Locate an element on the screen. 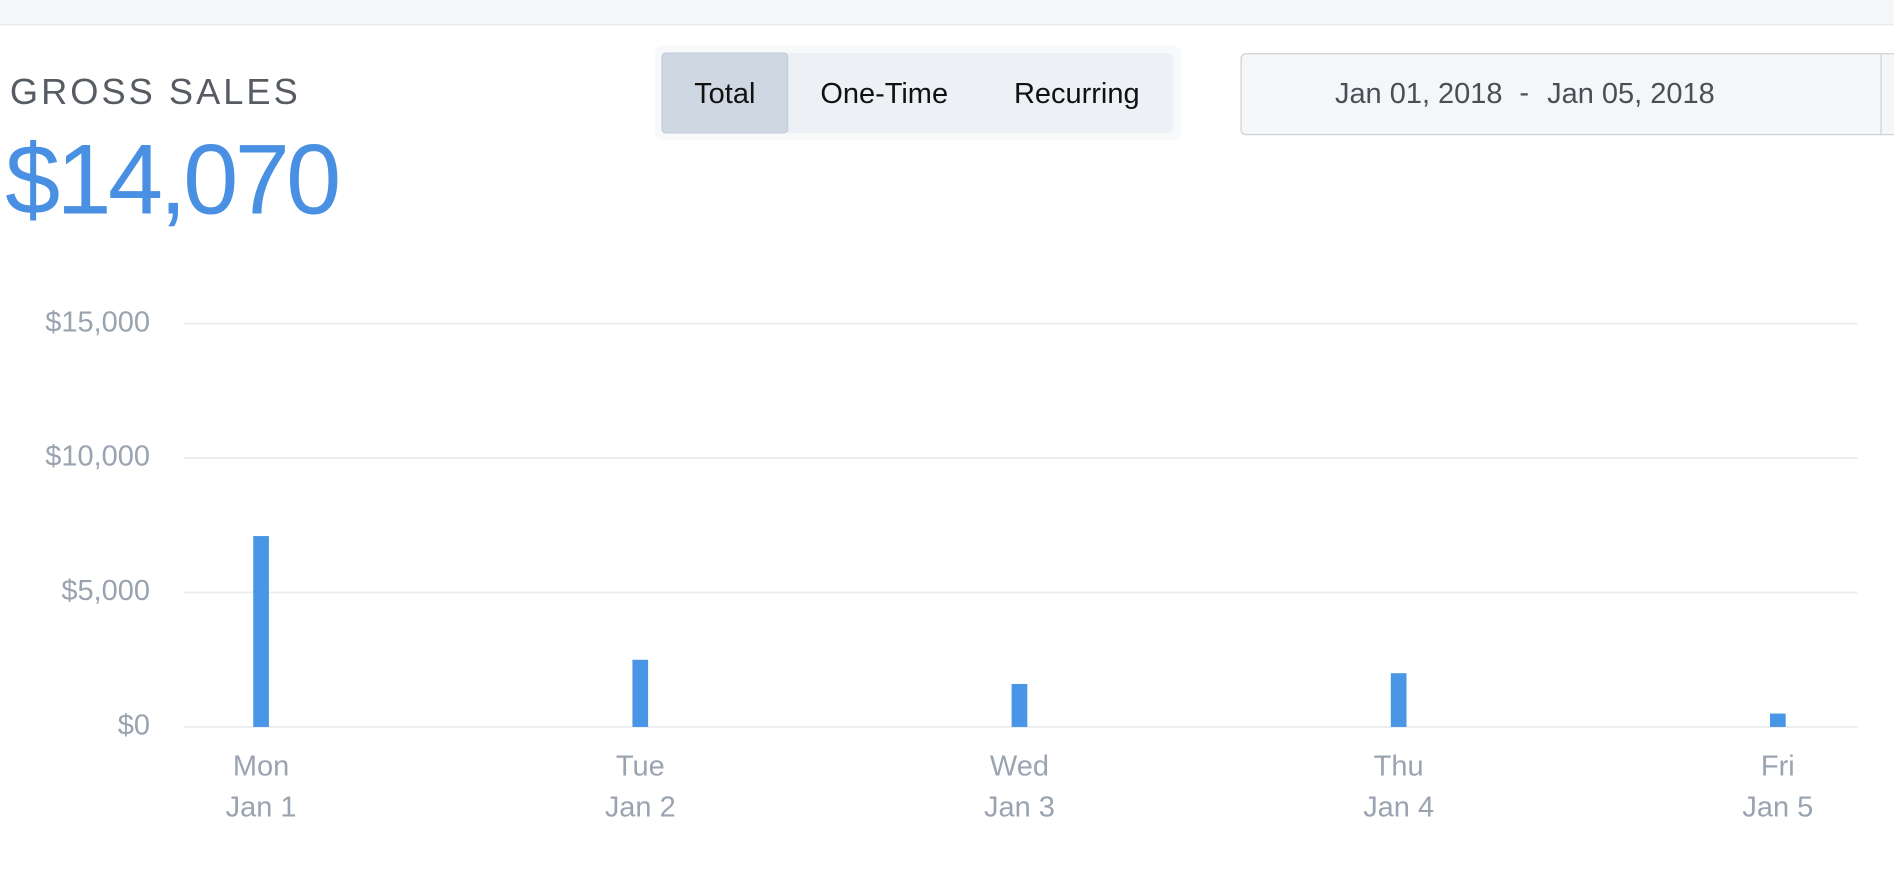  total-amount: $14,070 is located at coordinates (171, 178).